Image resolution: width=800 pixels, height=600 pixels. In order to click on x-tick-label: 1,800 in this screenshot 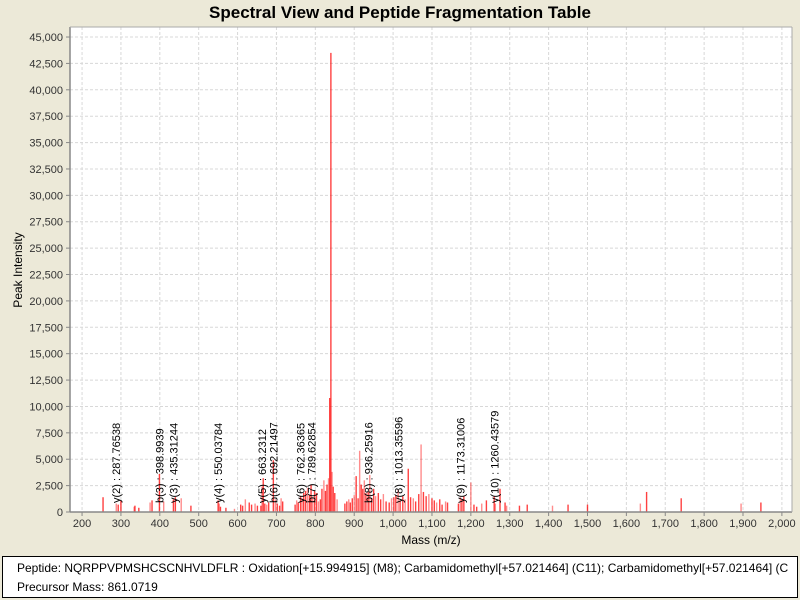, I will do `click(704, 524)`.